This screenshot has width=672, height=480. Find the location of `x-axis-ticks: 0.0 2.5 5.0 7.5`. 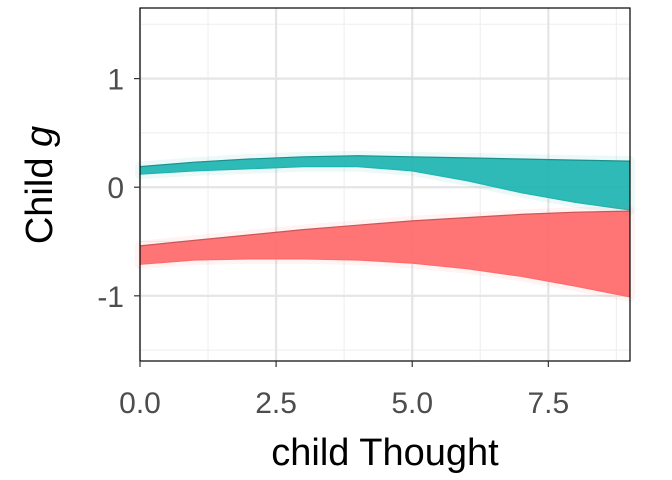

x-axis-ticks: 0.0 2.5 5.0 7.5 is located at coordinates (344, 390).